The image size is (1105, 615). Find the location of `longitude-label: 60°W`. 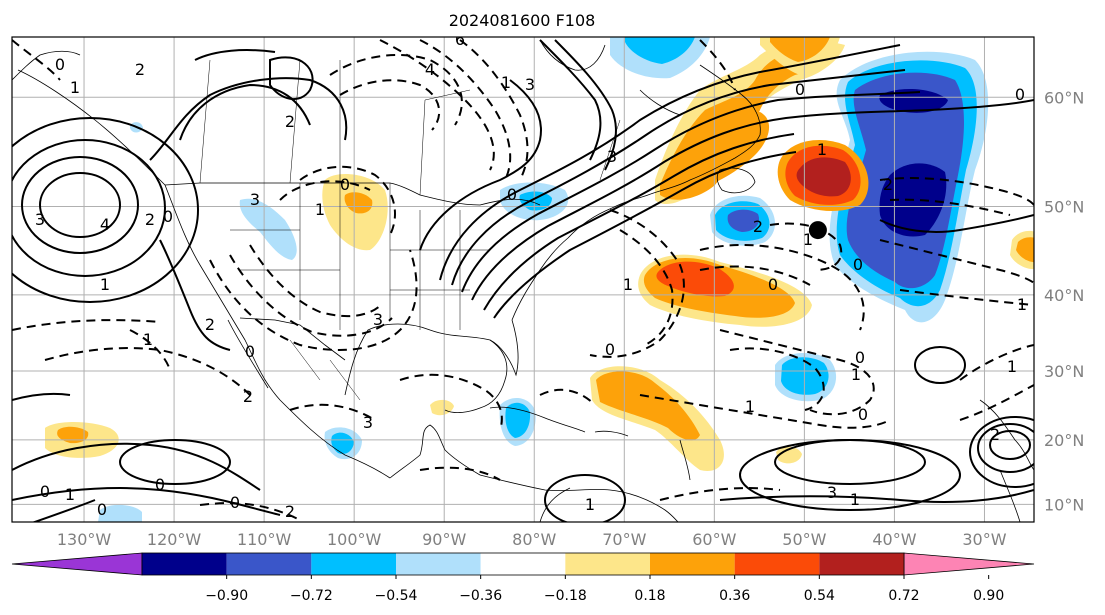

longitude-label: 60°W is located at coordinates (714, 539).